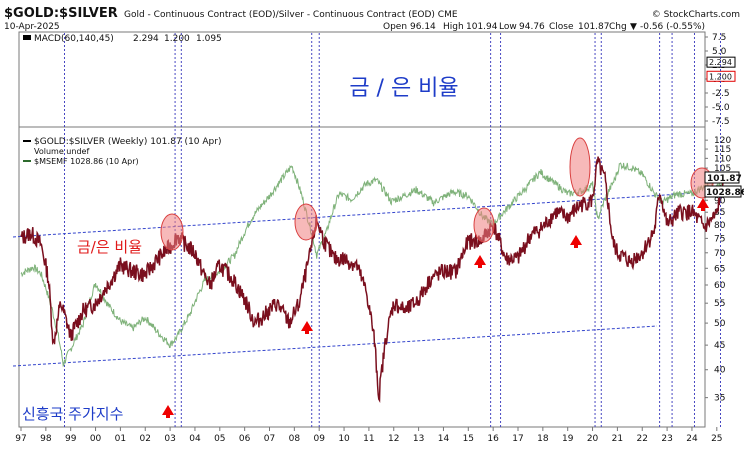 Image resolution: width=744 pixels, height=451 pixels. I want to click on high-label: High, so click(453, 27).